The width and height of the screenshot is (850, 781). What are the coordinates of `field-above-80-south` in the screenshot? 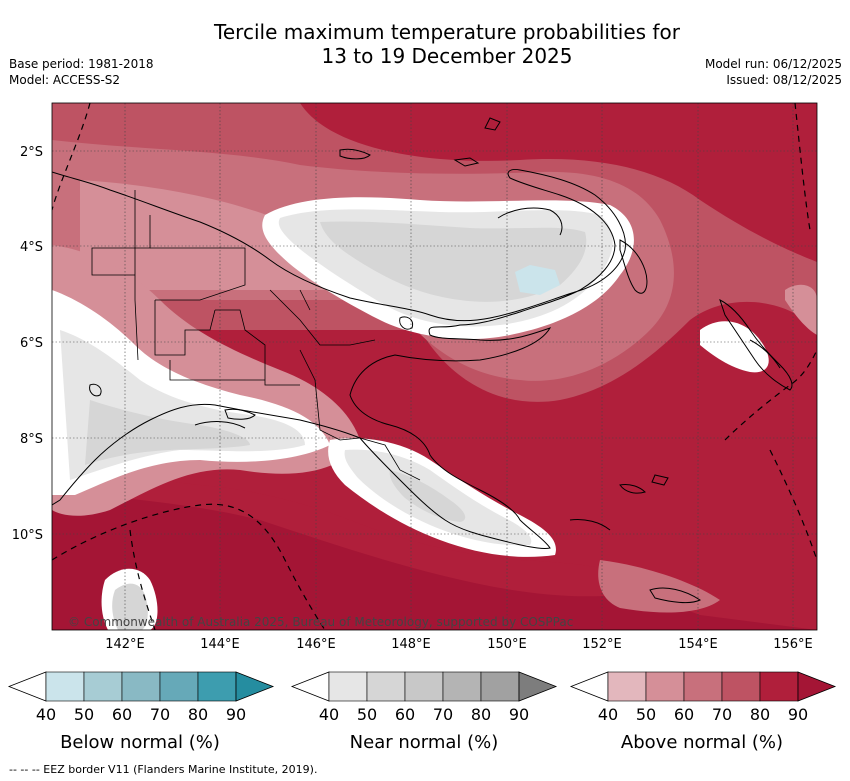 It's located at (336, 523).